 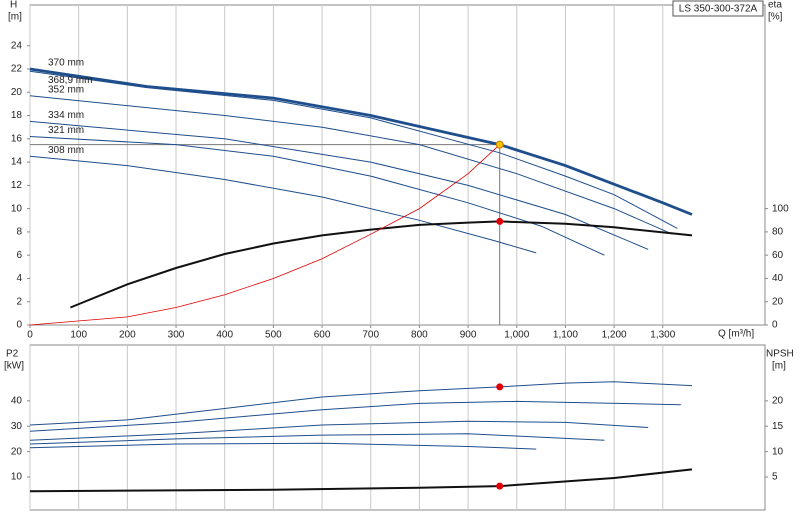 I want to click on x-tick-label: 0, so click(x=30, y=335).